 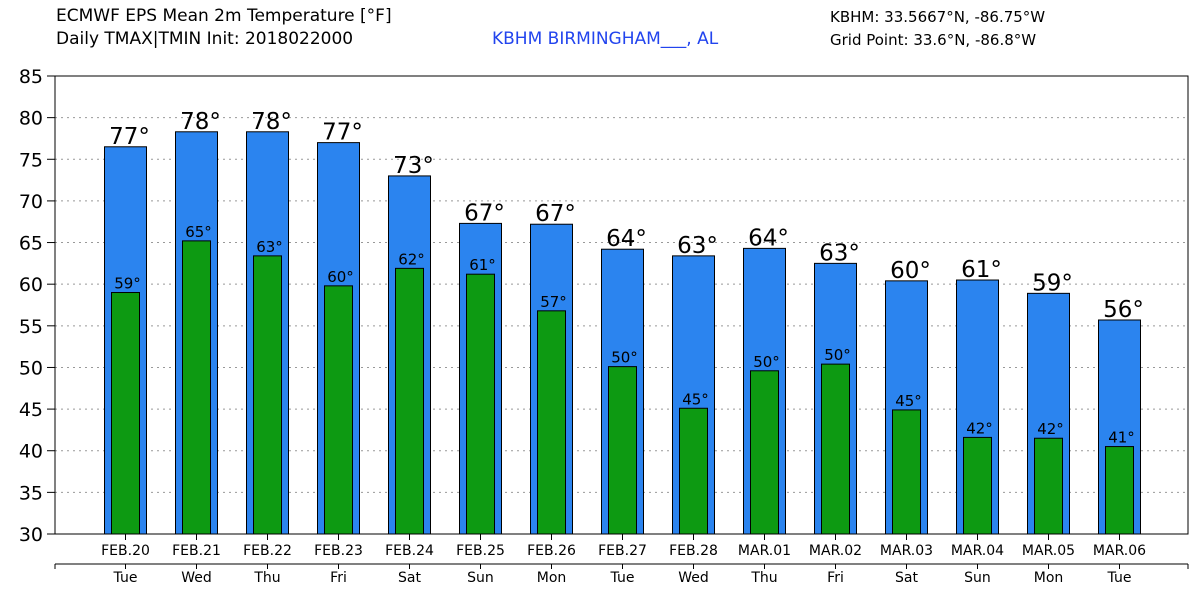 What do you see at coordinates (409, 551) in the screenshot?
I see `x-tick-label: FEB.24` at bounding box center [409, 551].